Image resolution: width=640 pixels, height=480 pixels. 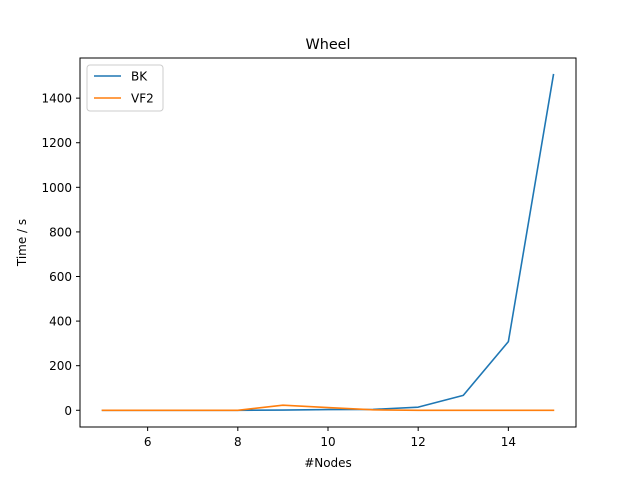 What do you see at coordinates (418, 442) in the screenshot?
I see `x-tick-label: 12` at bounding box center [418, 442].